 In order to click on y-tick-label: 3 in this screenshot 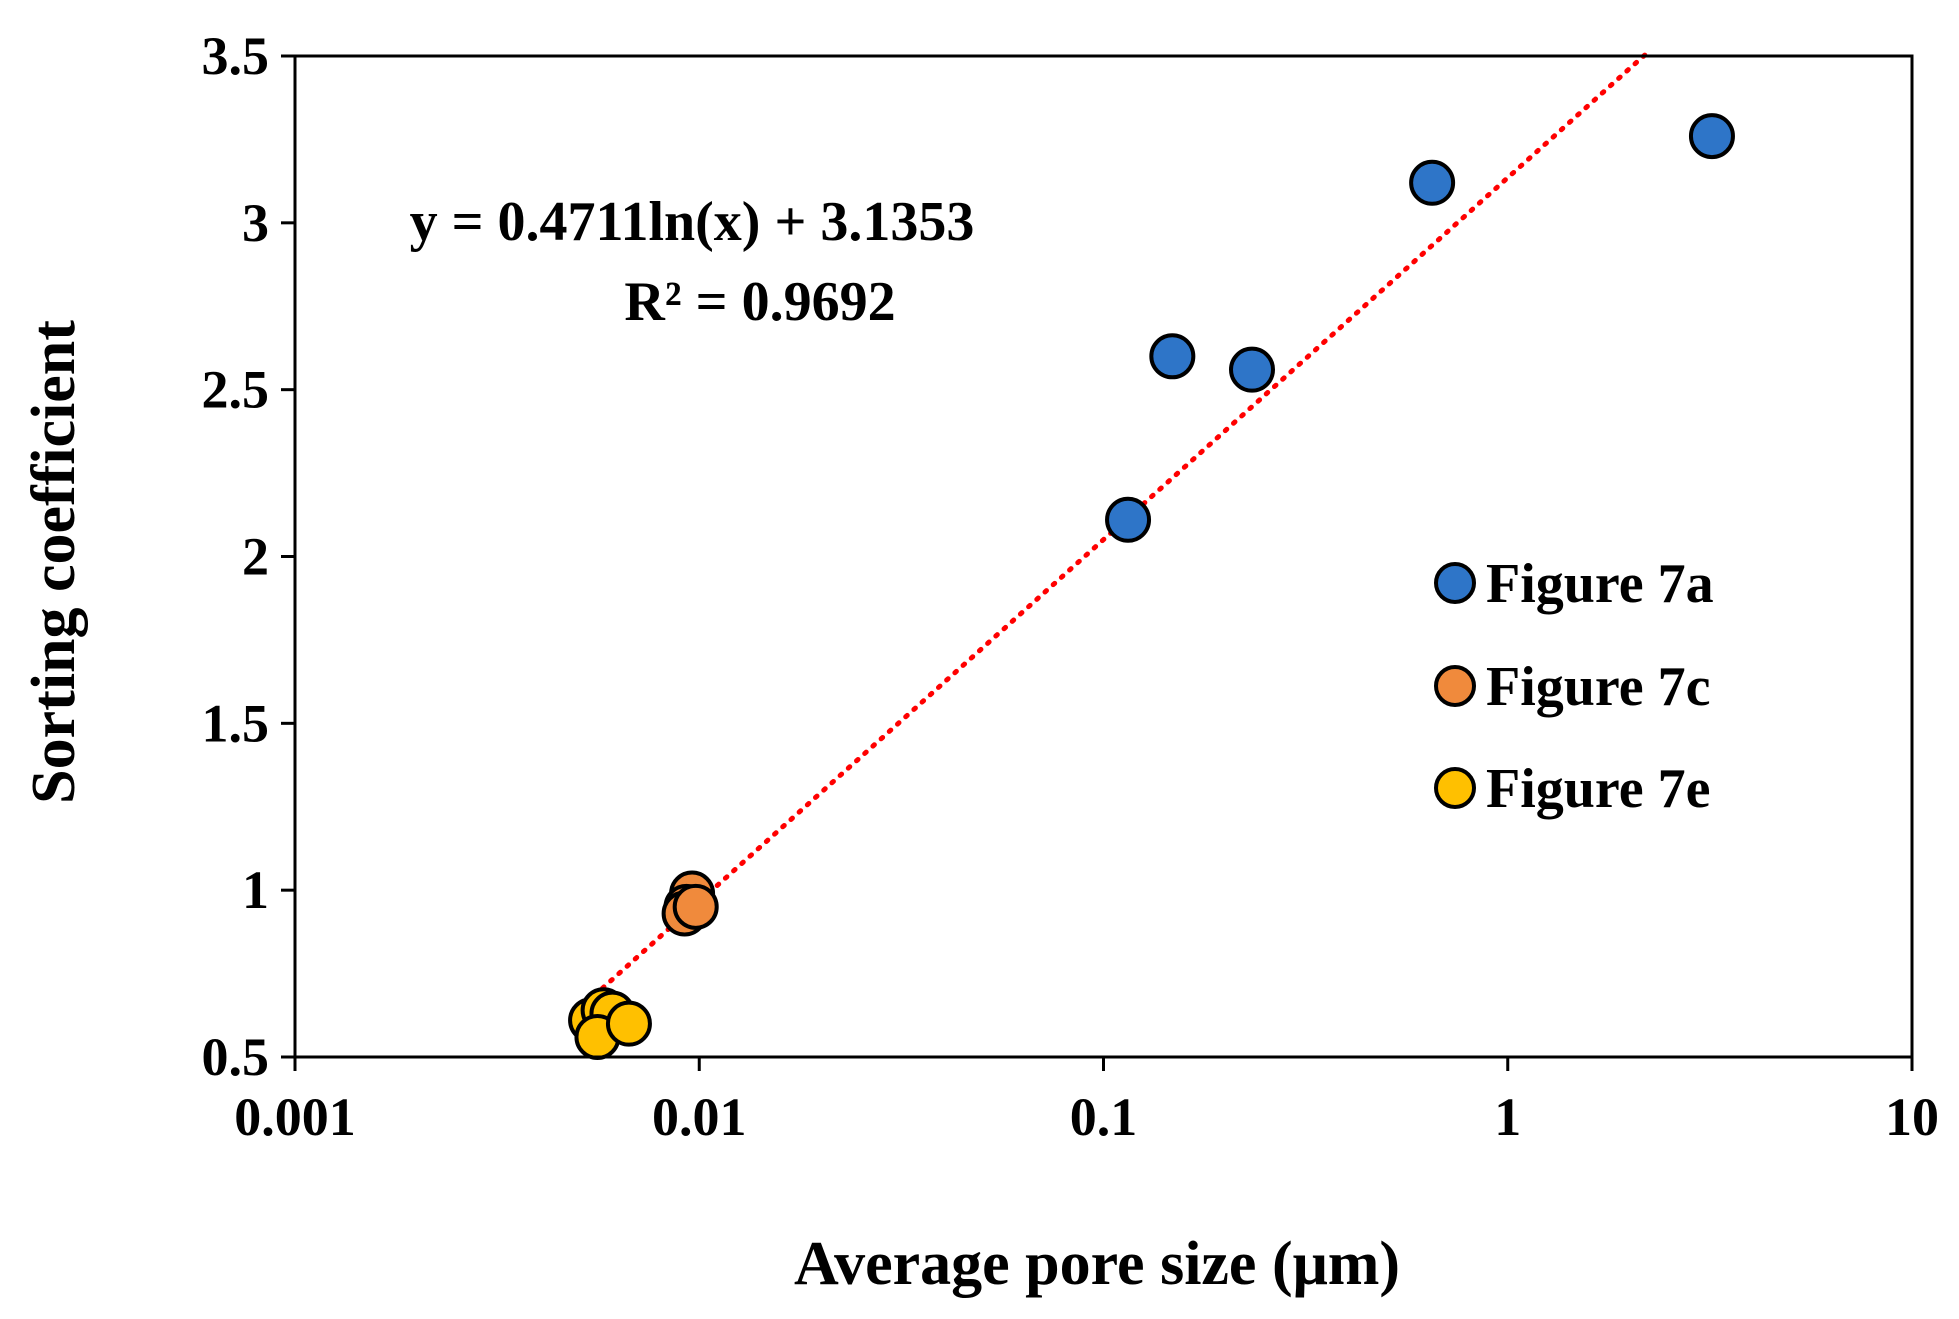, I will do `click(255, 223)`.